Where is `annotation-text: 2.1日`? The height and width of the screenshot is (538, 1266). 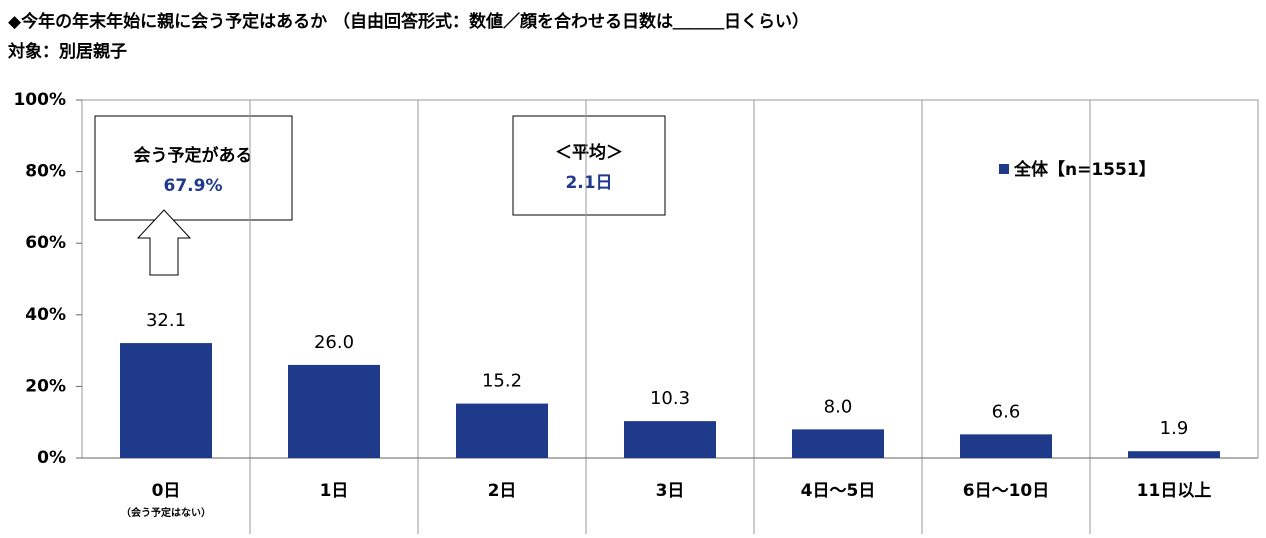
annotation-text: 2.1日 is located at coordinates (588, 183).